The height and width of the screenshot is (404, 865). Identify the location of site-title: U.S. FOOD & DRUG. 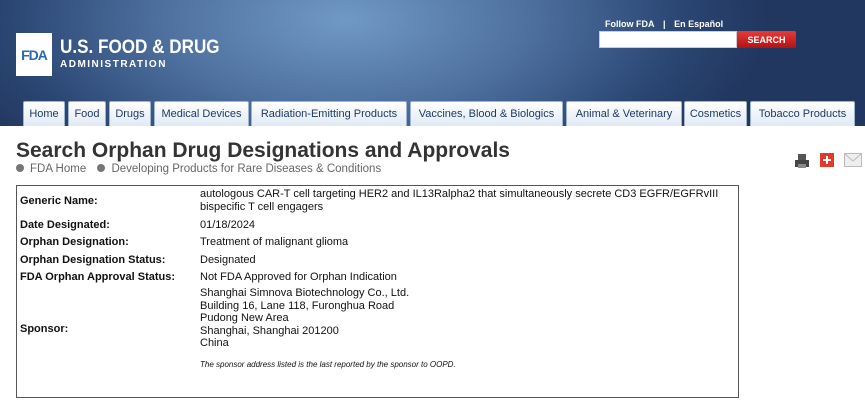
(140, 47).